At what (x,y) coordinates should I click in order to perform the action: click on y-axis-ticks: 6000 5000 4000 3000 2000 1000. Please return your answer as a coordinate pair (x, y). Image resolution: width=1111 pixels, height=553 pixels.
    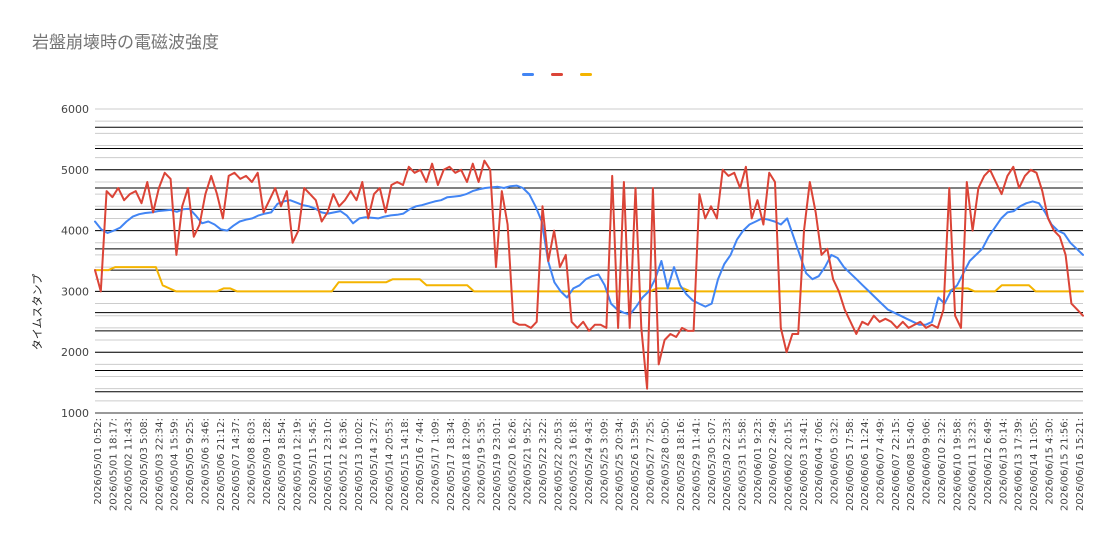
    Looking at the image, I should click on (75, 261).